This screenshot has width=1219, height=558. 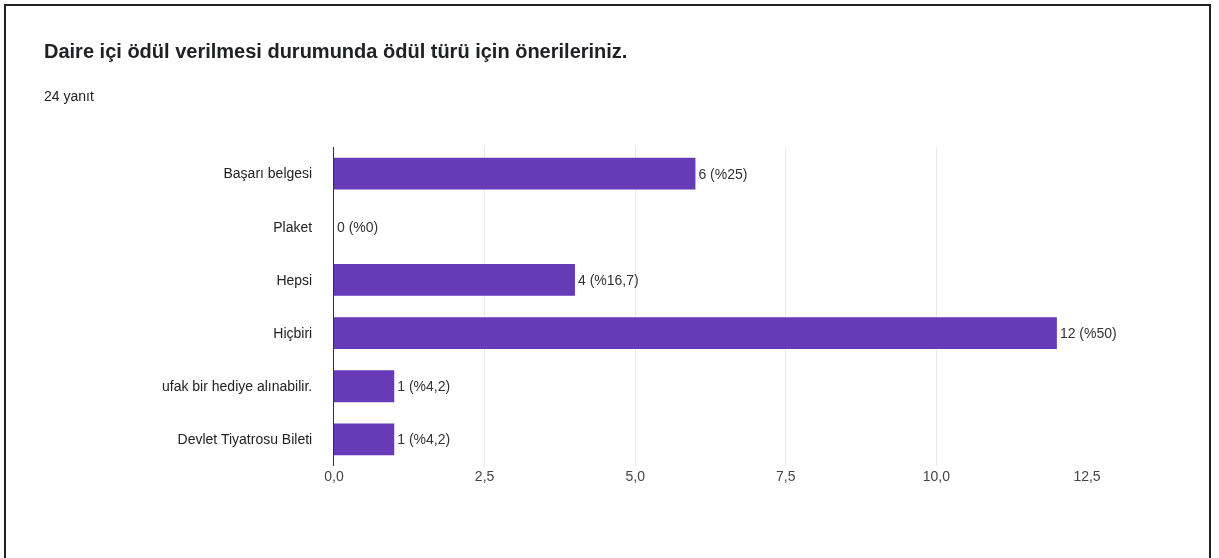 What do you see at coordinates (786, 476) in the screenshot?
I see `x-tick-label: 7,5` at bounding box center [786, 476].